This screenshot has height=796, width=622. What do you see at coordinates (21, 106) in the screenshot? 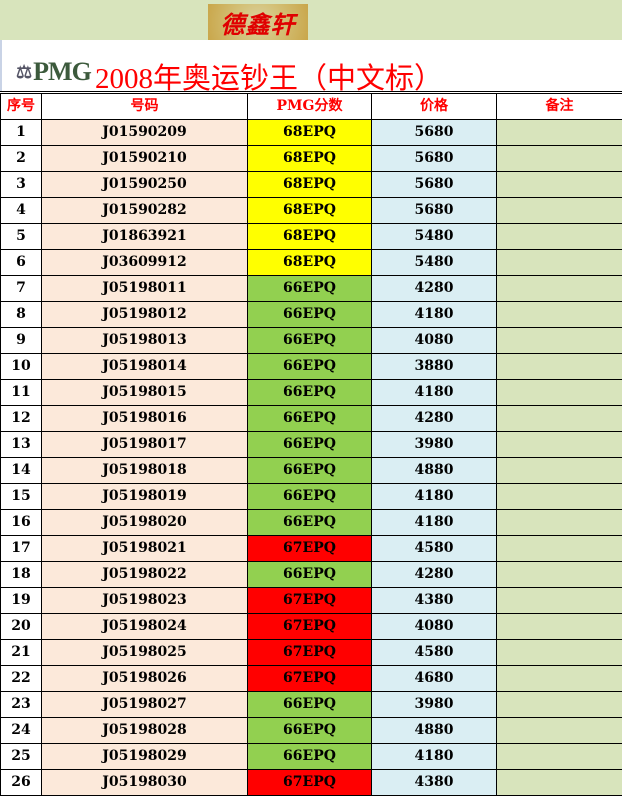
I see `header-no: 序号` at bounding box center [21, 106].